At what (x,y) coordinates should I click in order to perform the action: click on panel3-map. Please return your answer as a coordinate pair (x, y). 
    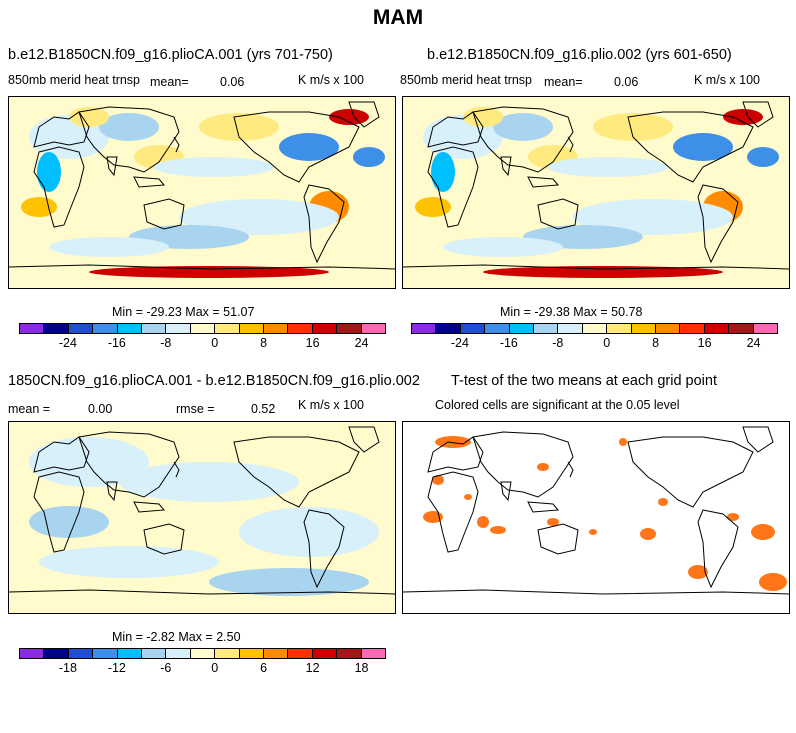
    Looking at the image, I should click on (202, 517).